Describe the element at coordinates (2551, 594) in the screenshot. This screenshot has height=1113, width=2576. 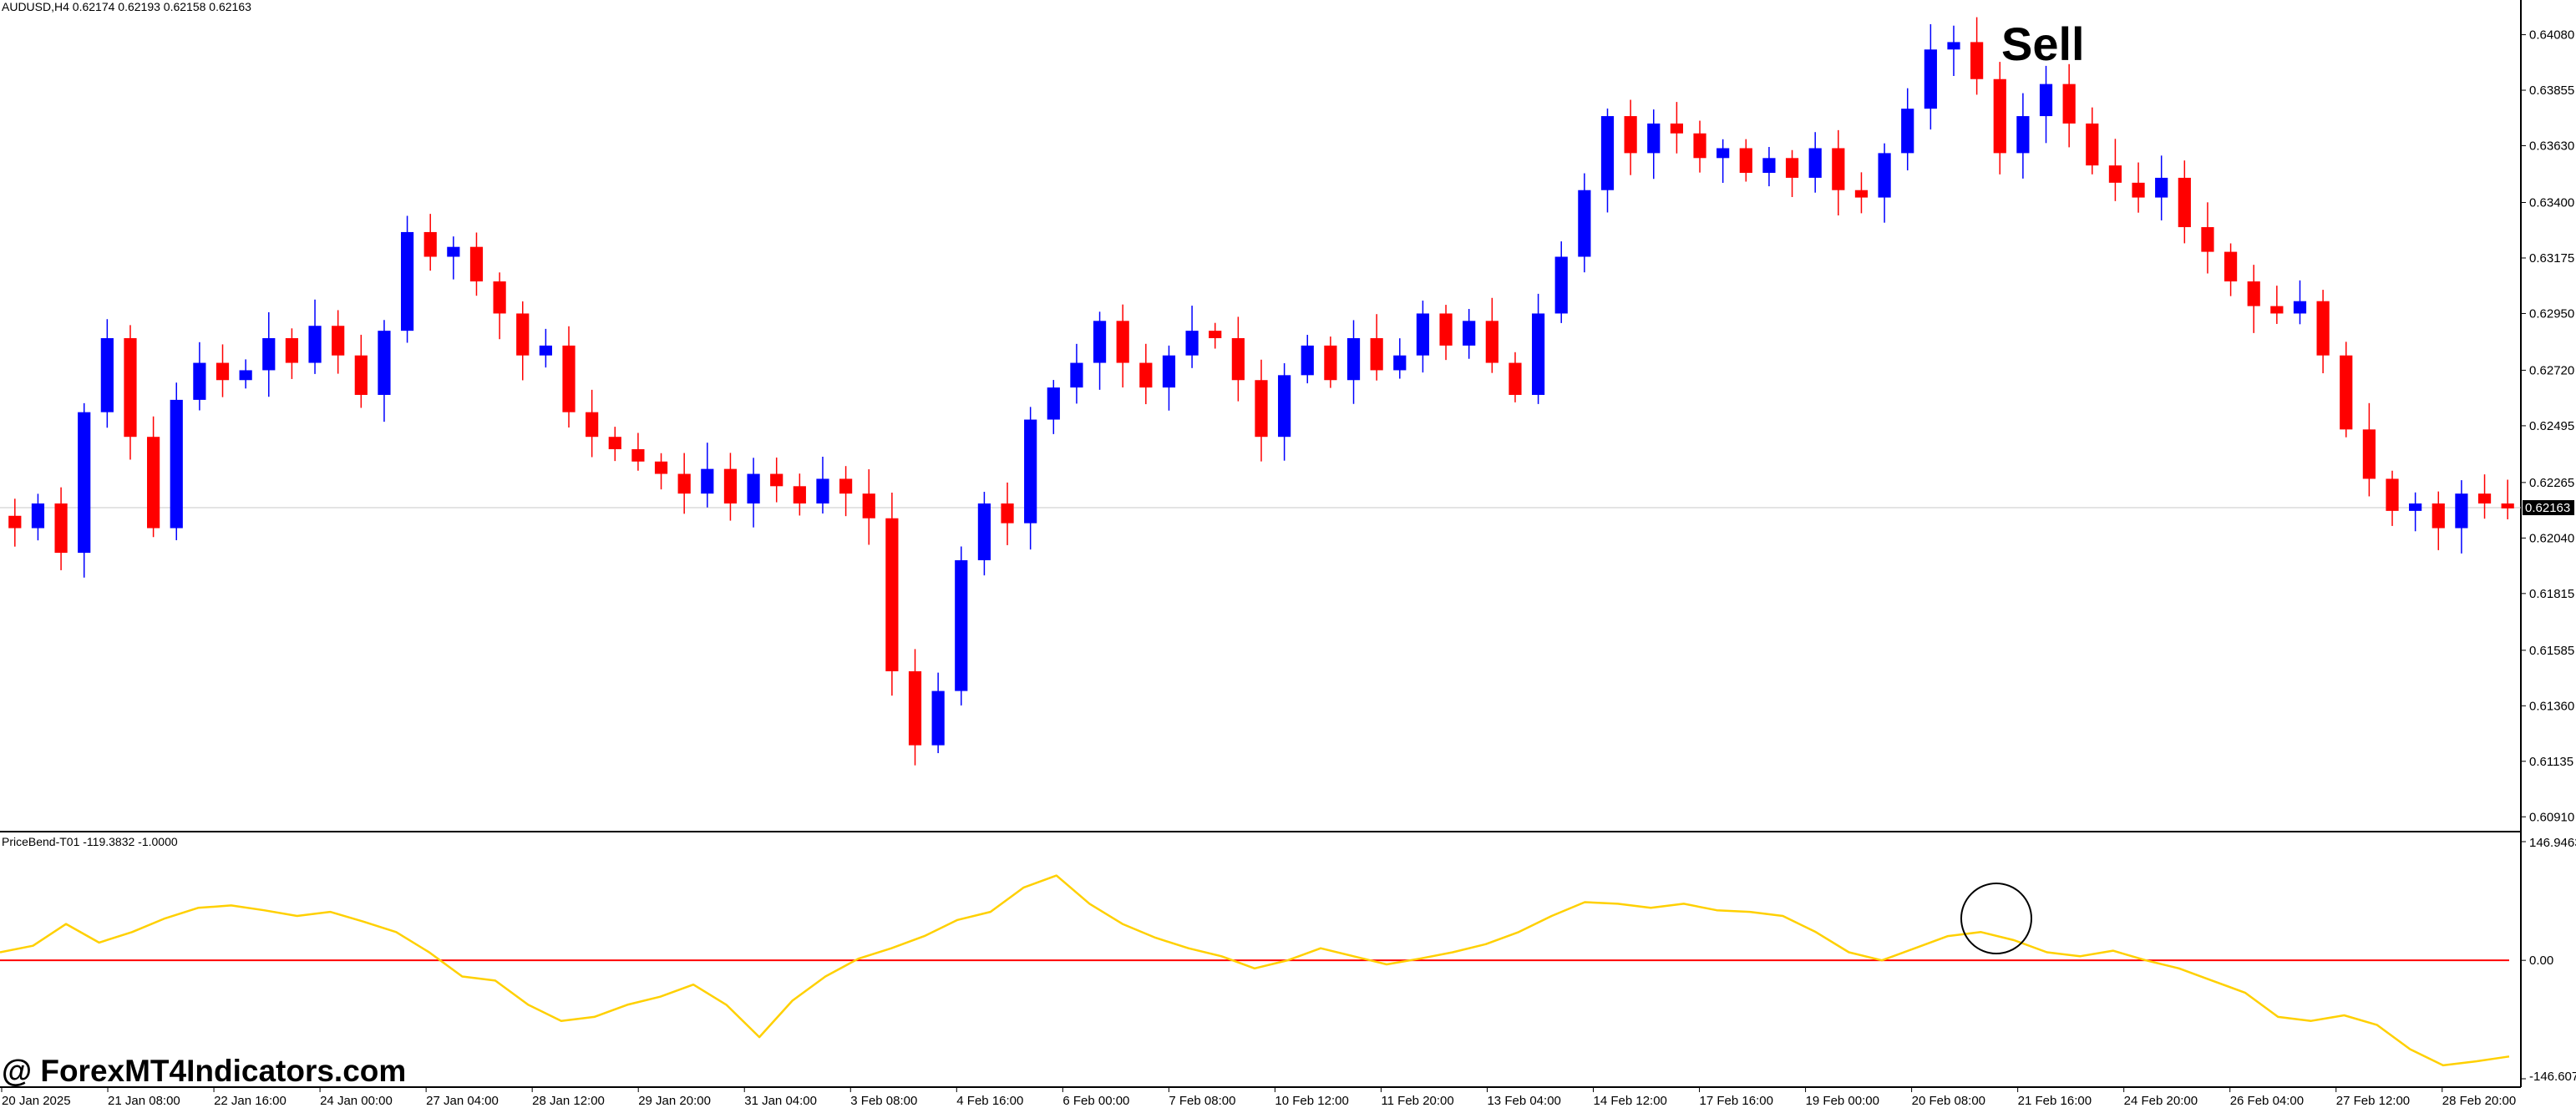
I see `price-tick-label: 0.61815` at that location.